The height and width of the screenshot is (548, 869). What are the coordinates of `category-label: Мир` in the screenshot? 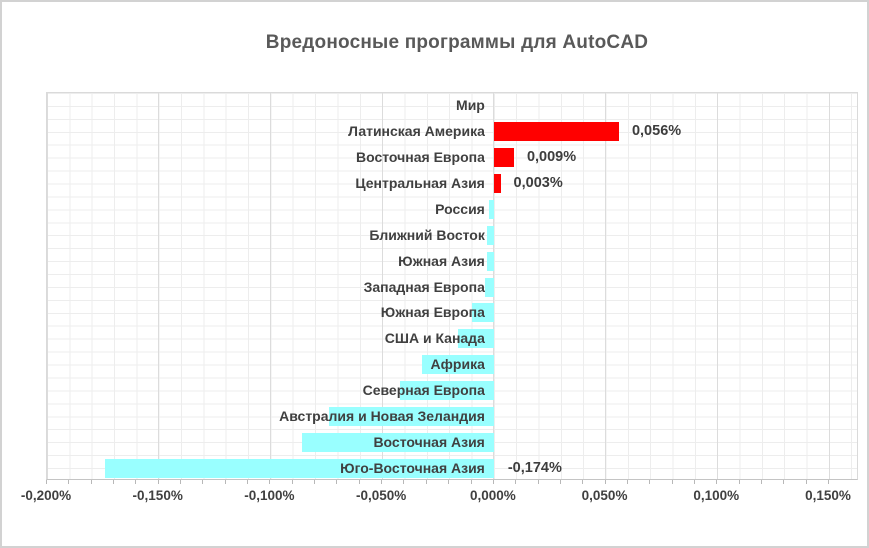 It's located at (470, 105).